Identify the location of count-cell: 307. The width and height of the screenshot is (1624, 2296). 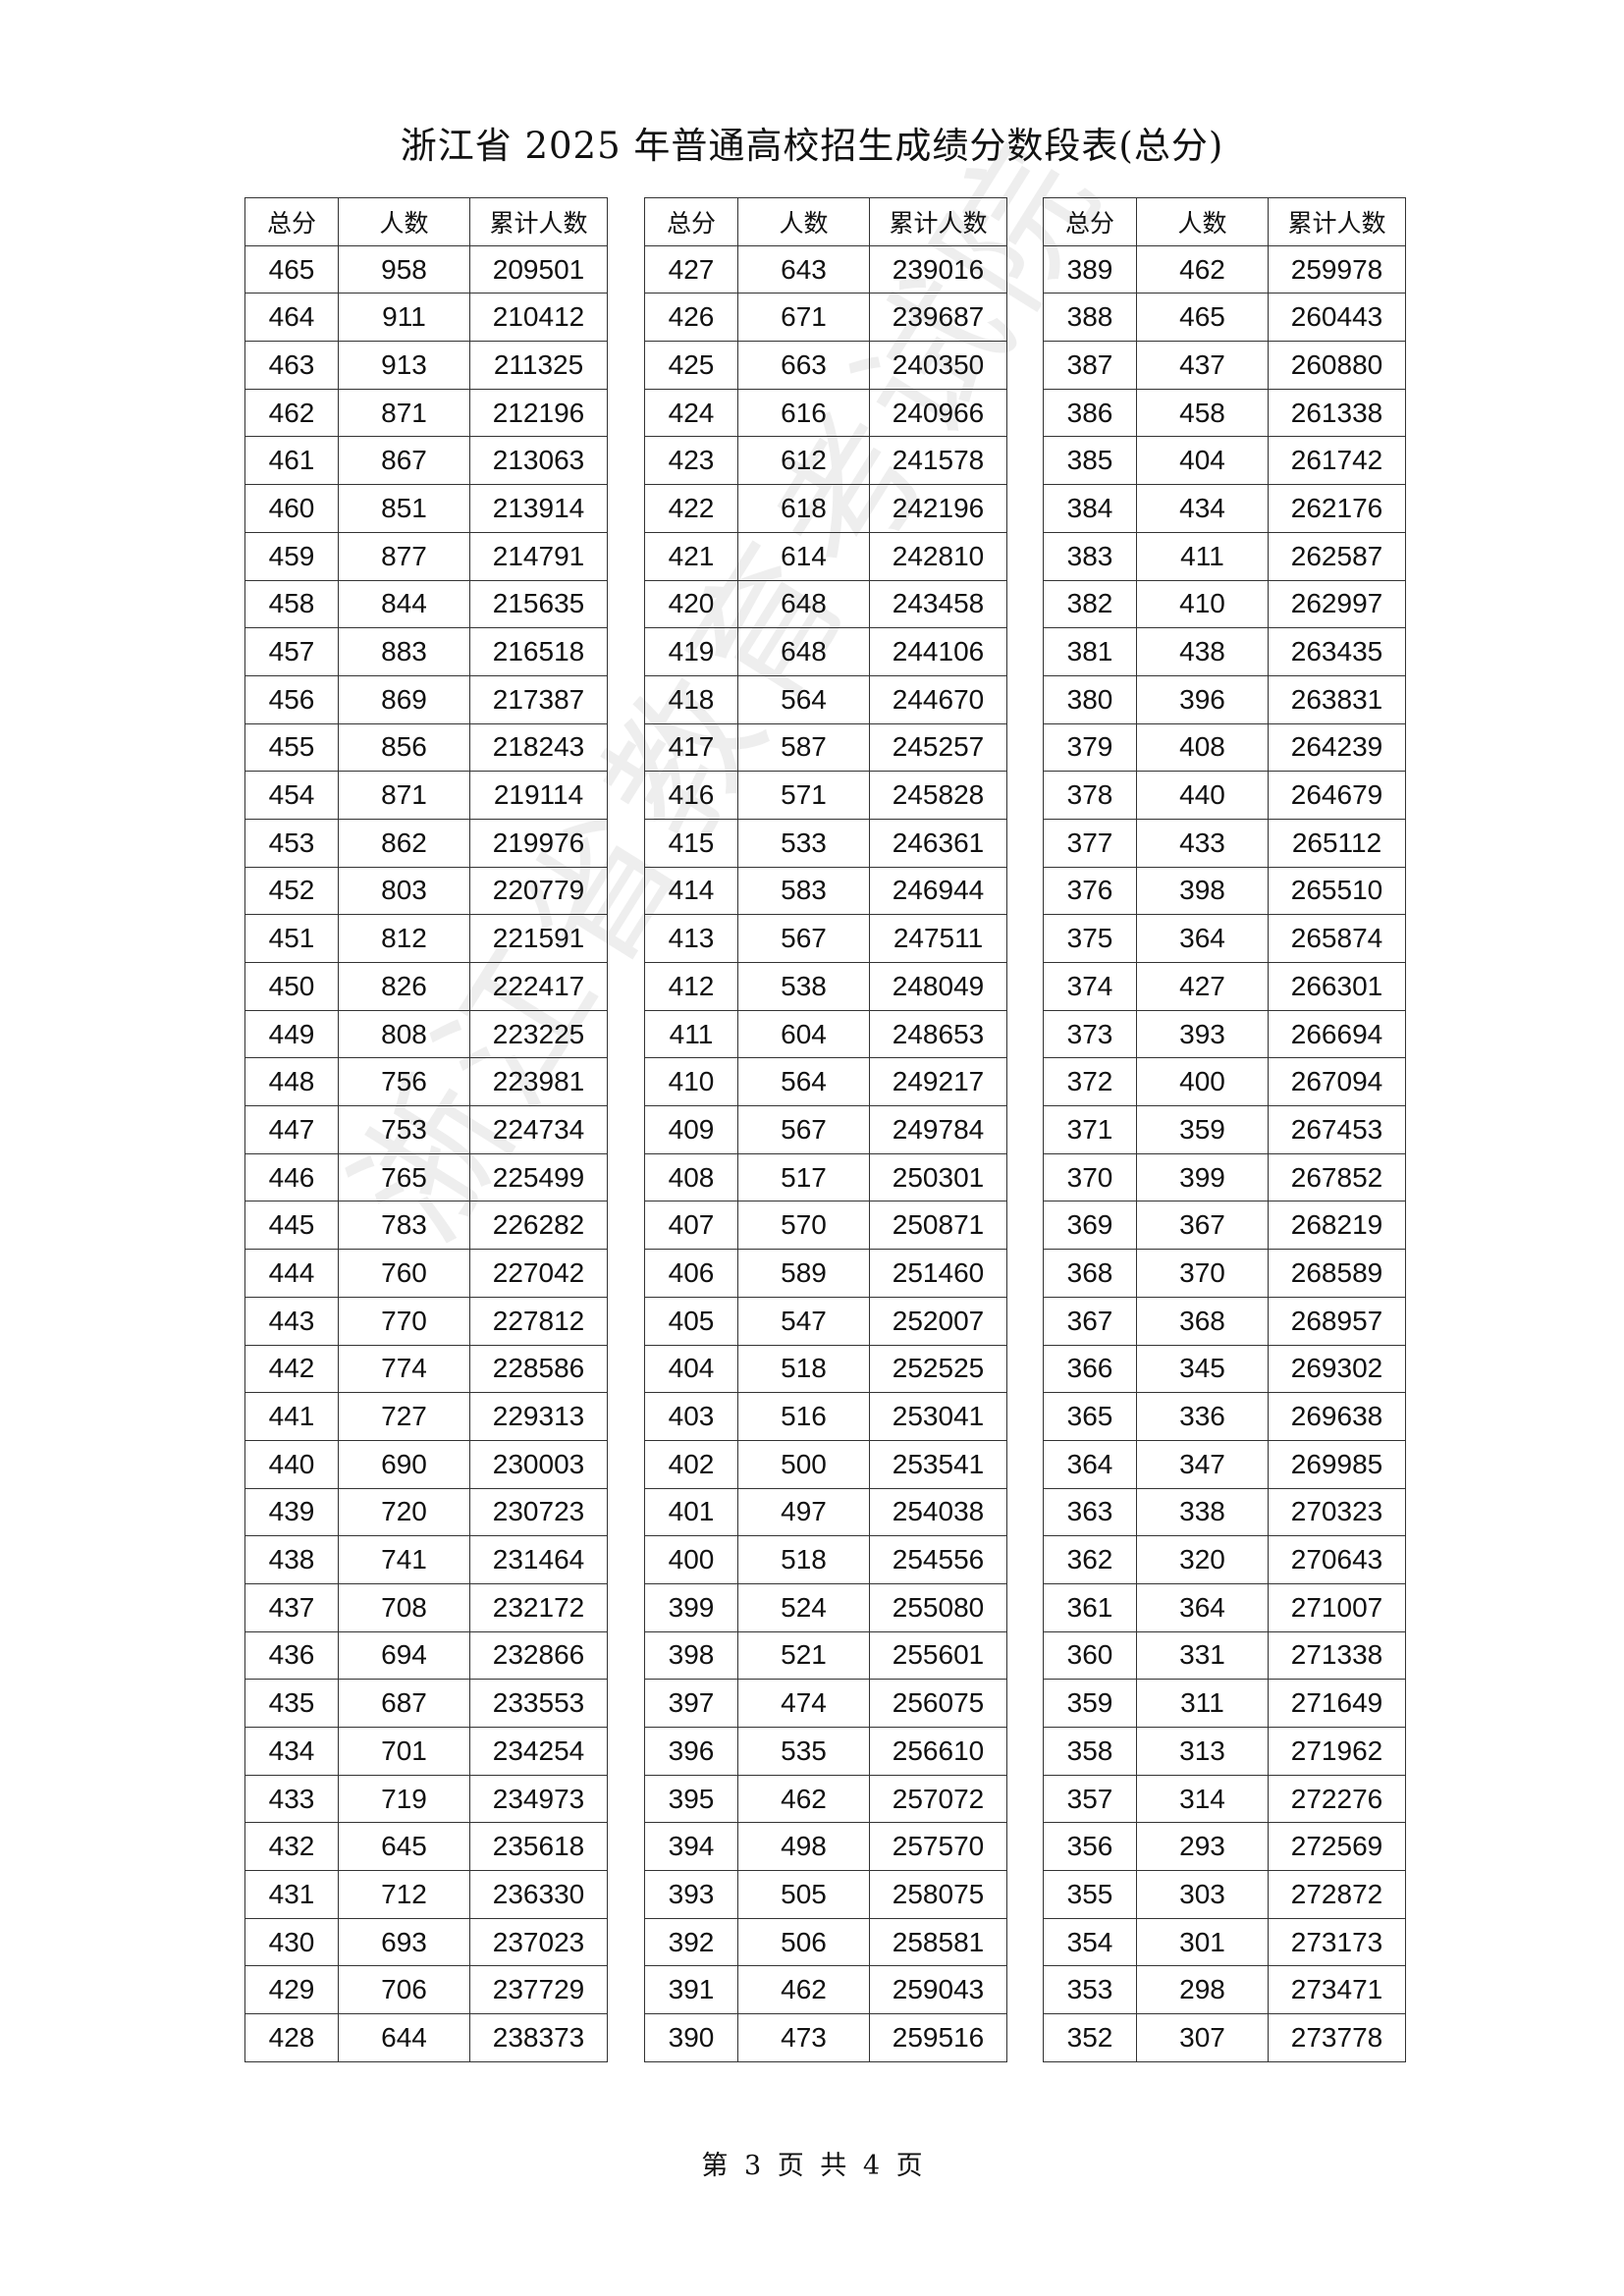
(1202, 2038).